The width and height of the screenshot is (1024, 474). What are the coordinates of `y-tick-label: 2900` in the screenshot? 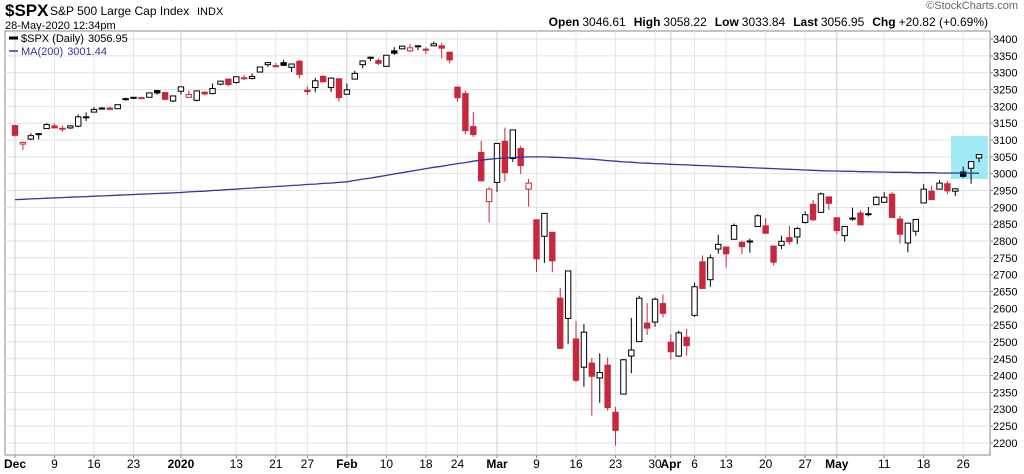 It's located at (1005, 208).